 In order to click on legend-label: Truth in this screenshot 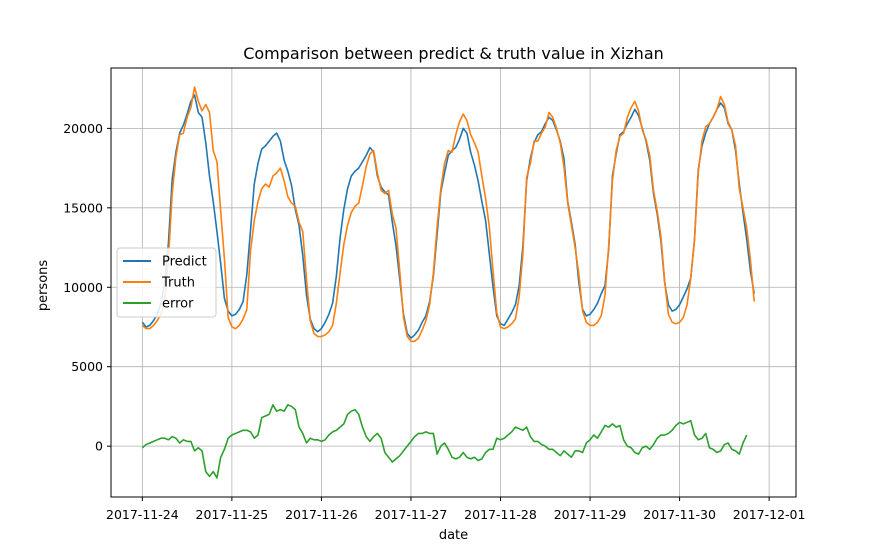, I will do `click(178, 283)`.